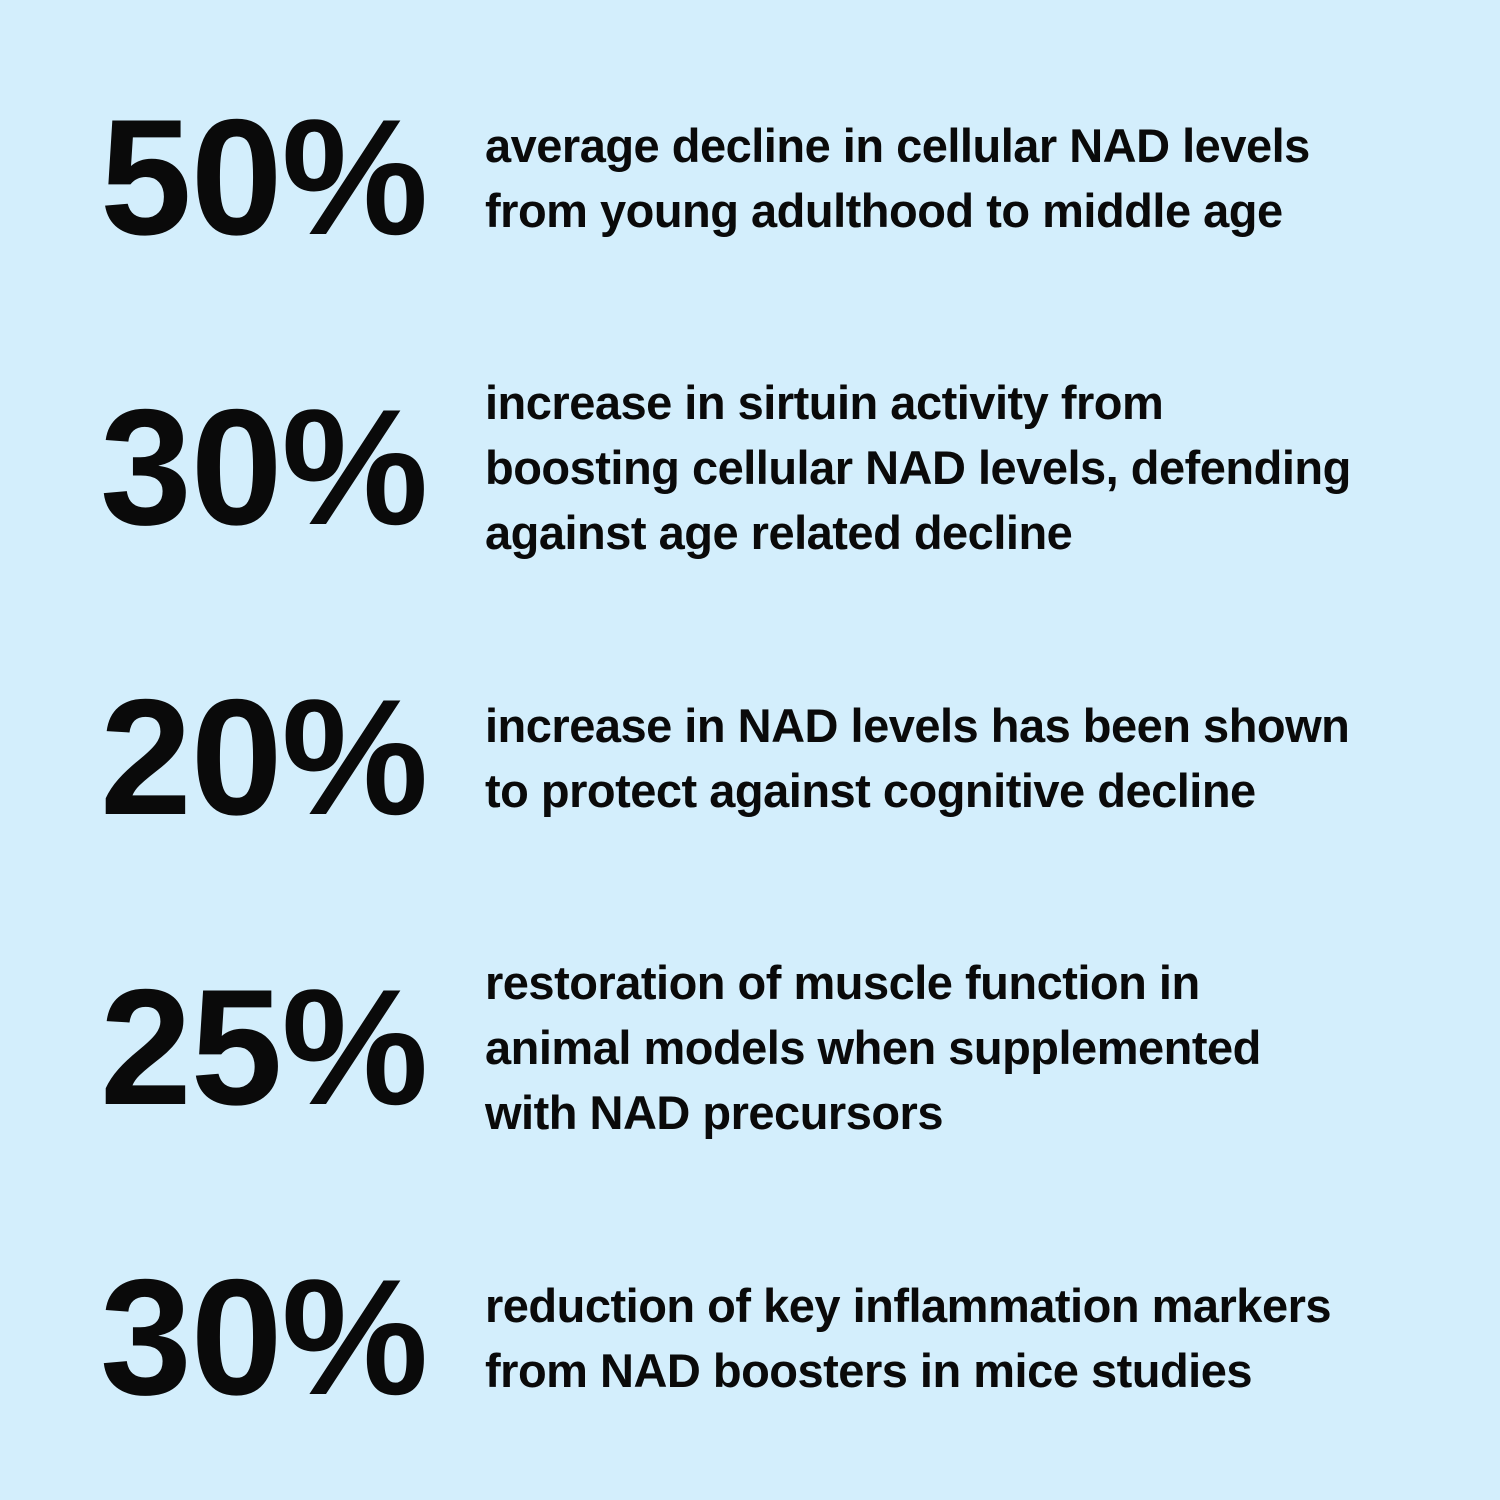 This screenshot has height=1500, width=1500. I want to click on stat-description-line: increase in sirtuin activity from, so click(824, 402).